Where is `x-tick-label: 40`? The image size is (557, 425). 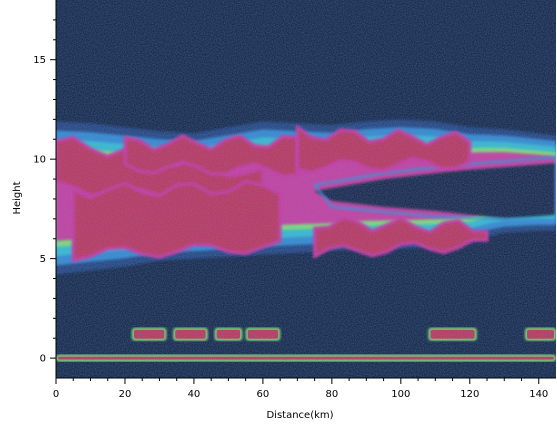 x-tick-label: 40 is located at coordinates (194, 394).